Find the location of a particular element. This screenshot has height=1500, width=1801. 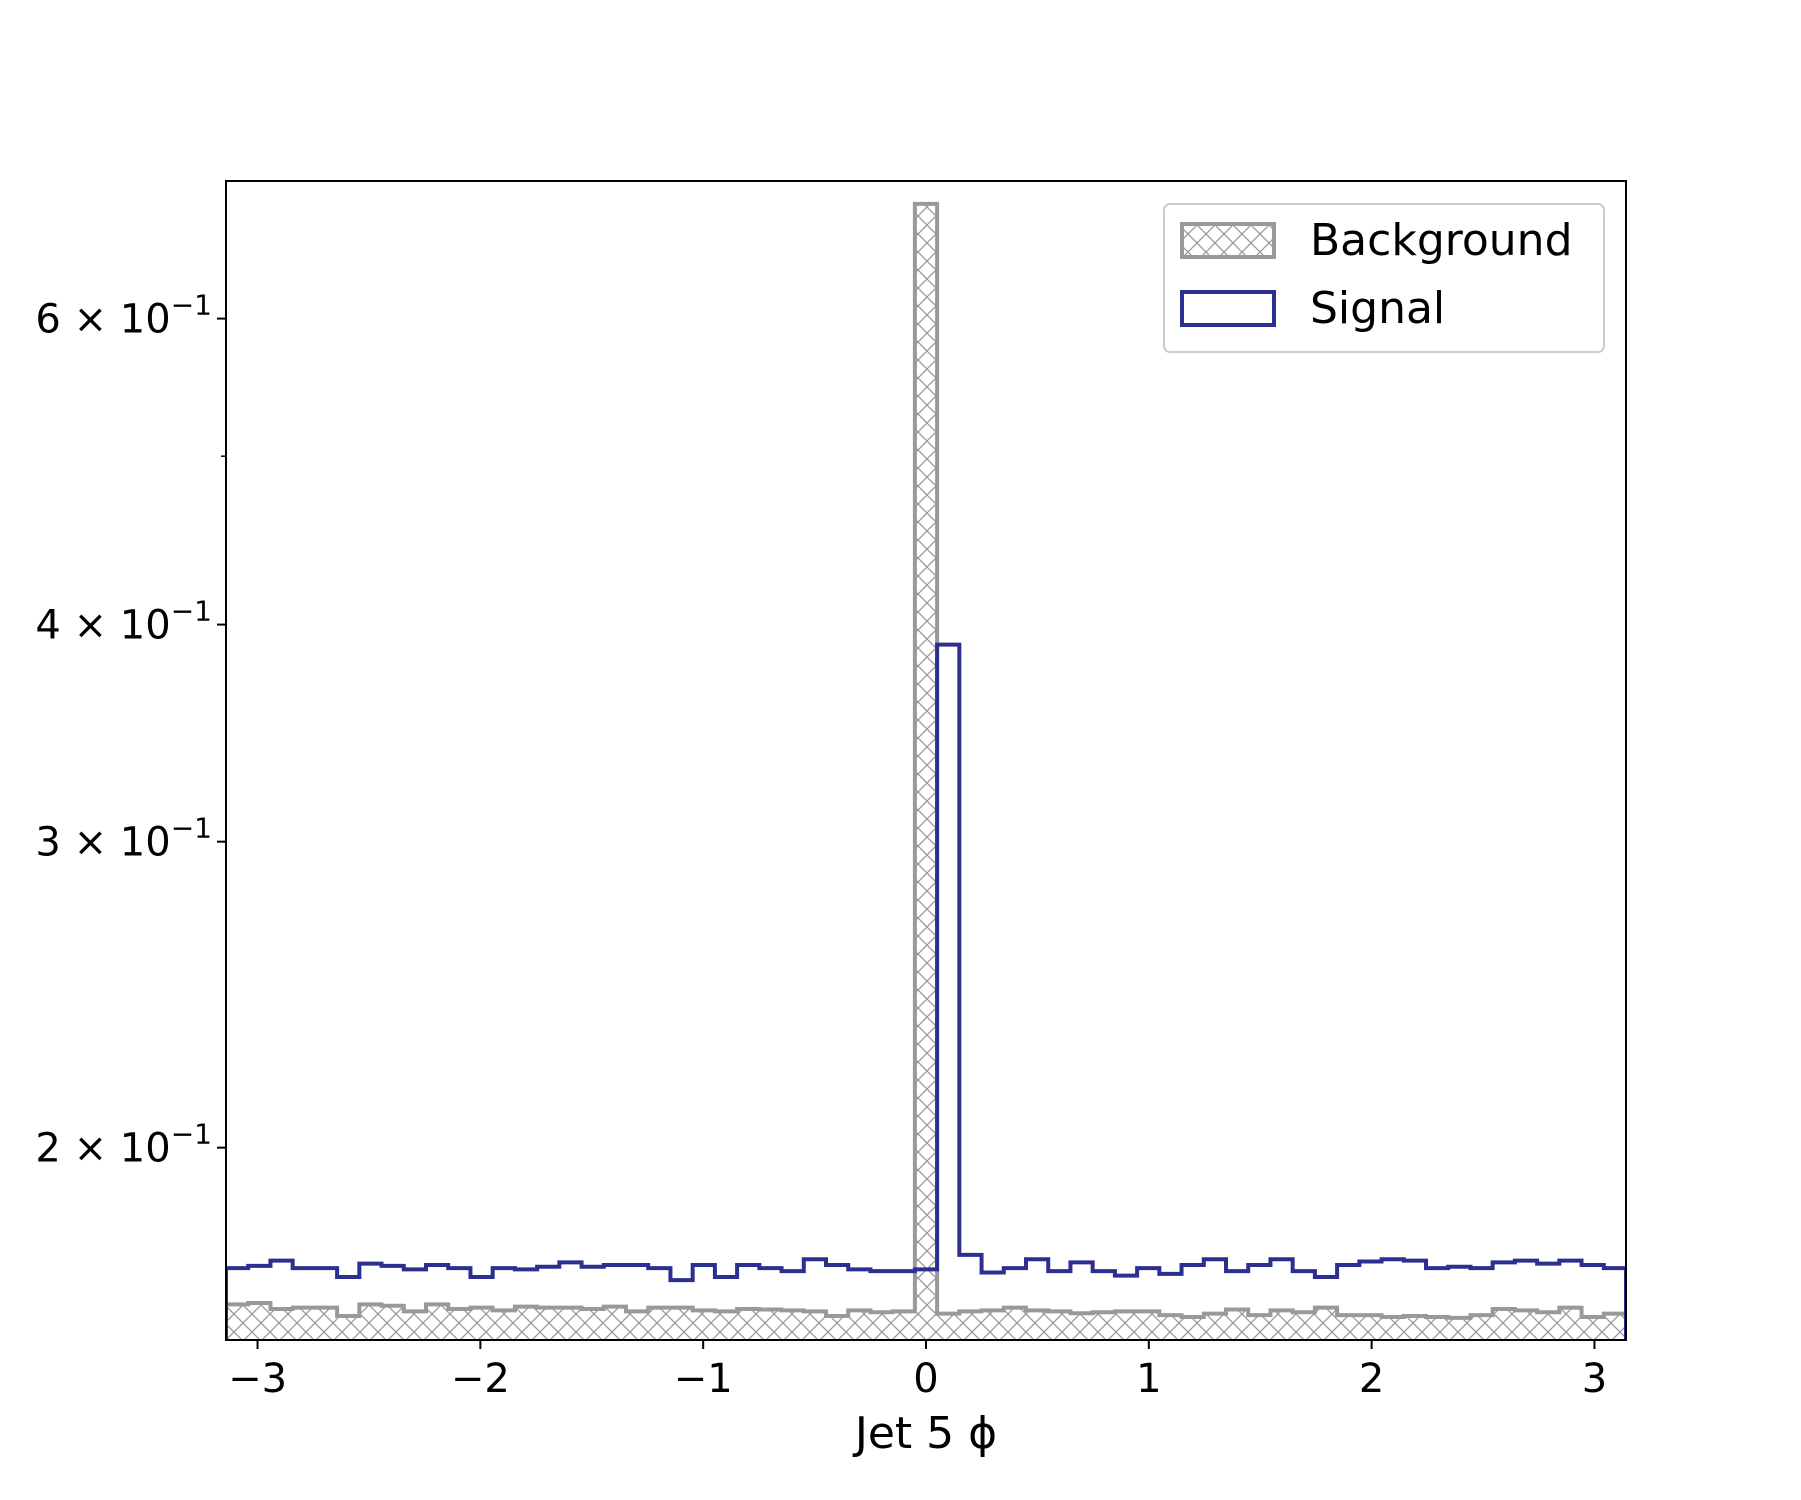

y-axis: 2 × 10−1 3 × 10−1 4 × 10−1 6 × 10−1 is located at coordinates (130, 730).